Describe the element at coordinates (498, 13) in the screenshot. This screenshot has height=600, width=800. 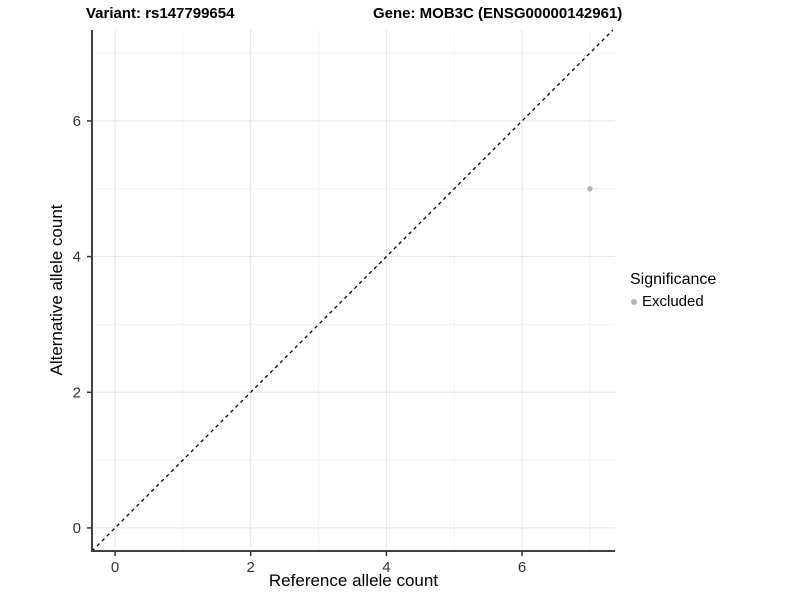
I see `gene-title: Gene: MOB3C (ENSG00000142961)` at that location.